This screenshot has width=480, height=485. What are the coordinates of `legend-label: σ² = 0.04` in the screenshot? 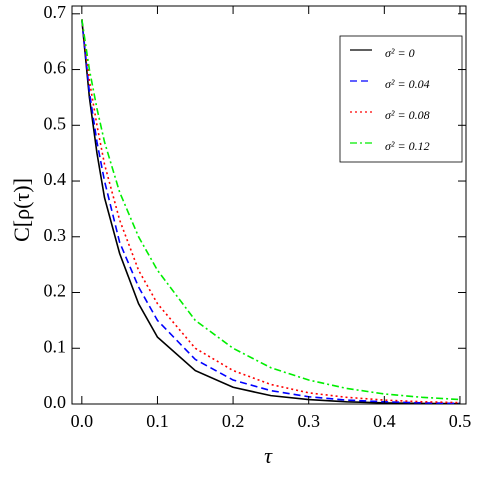 It's located at (407, 84).